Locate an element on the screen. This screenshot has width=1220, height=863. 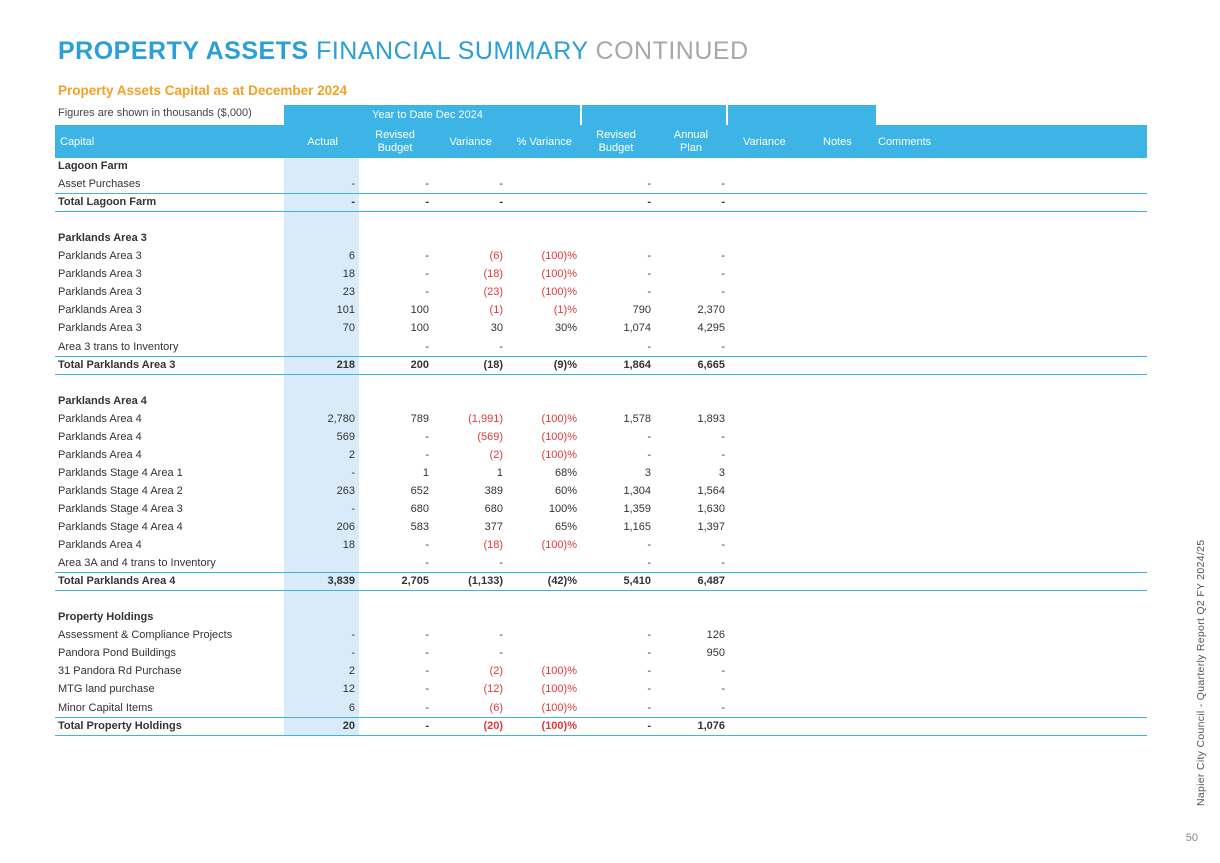
cell-ap: 1,630 is located at coordinates (711, 508).